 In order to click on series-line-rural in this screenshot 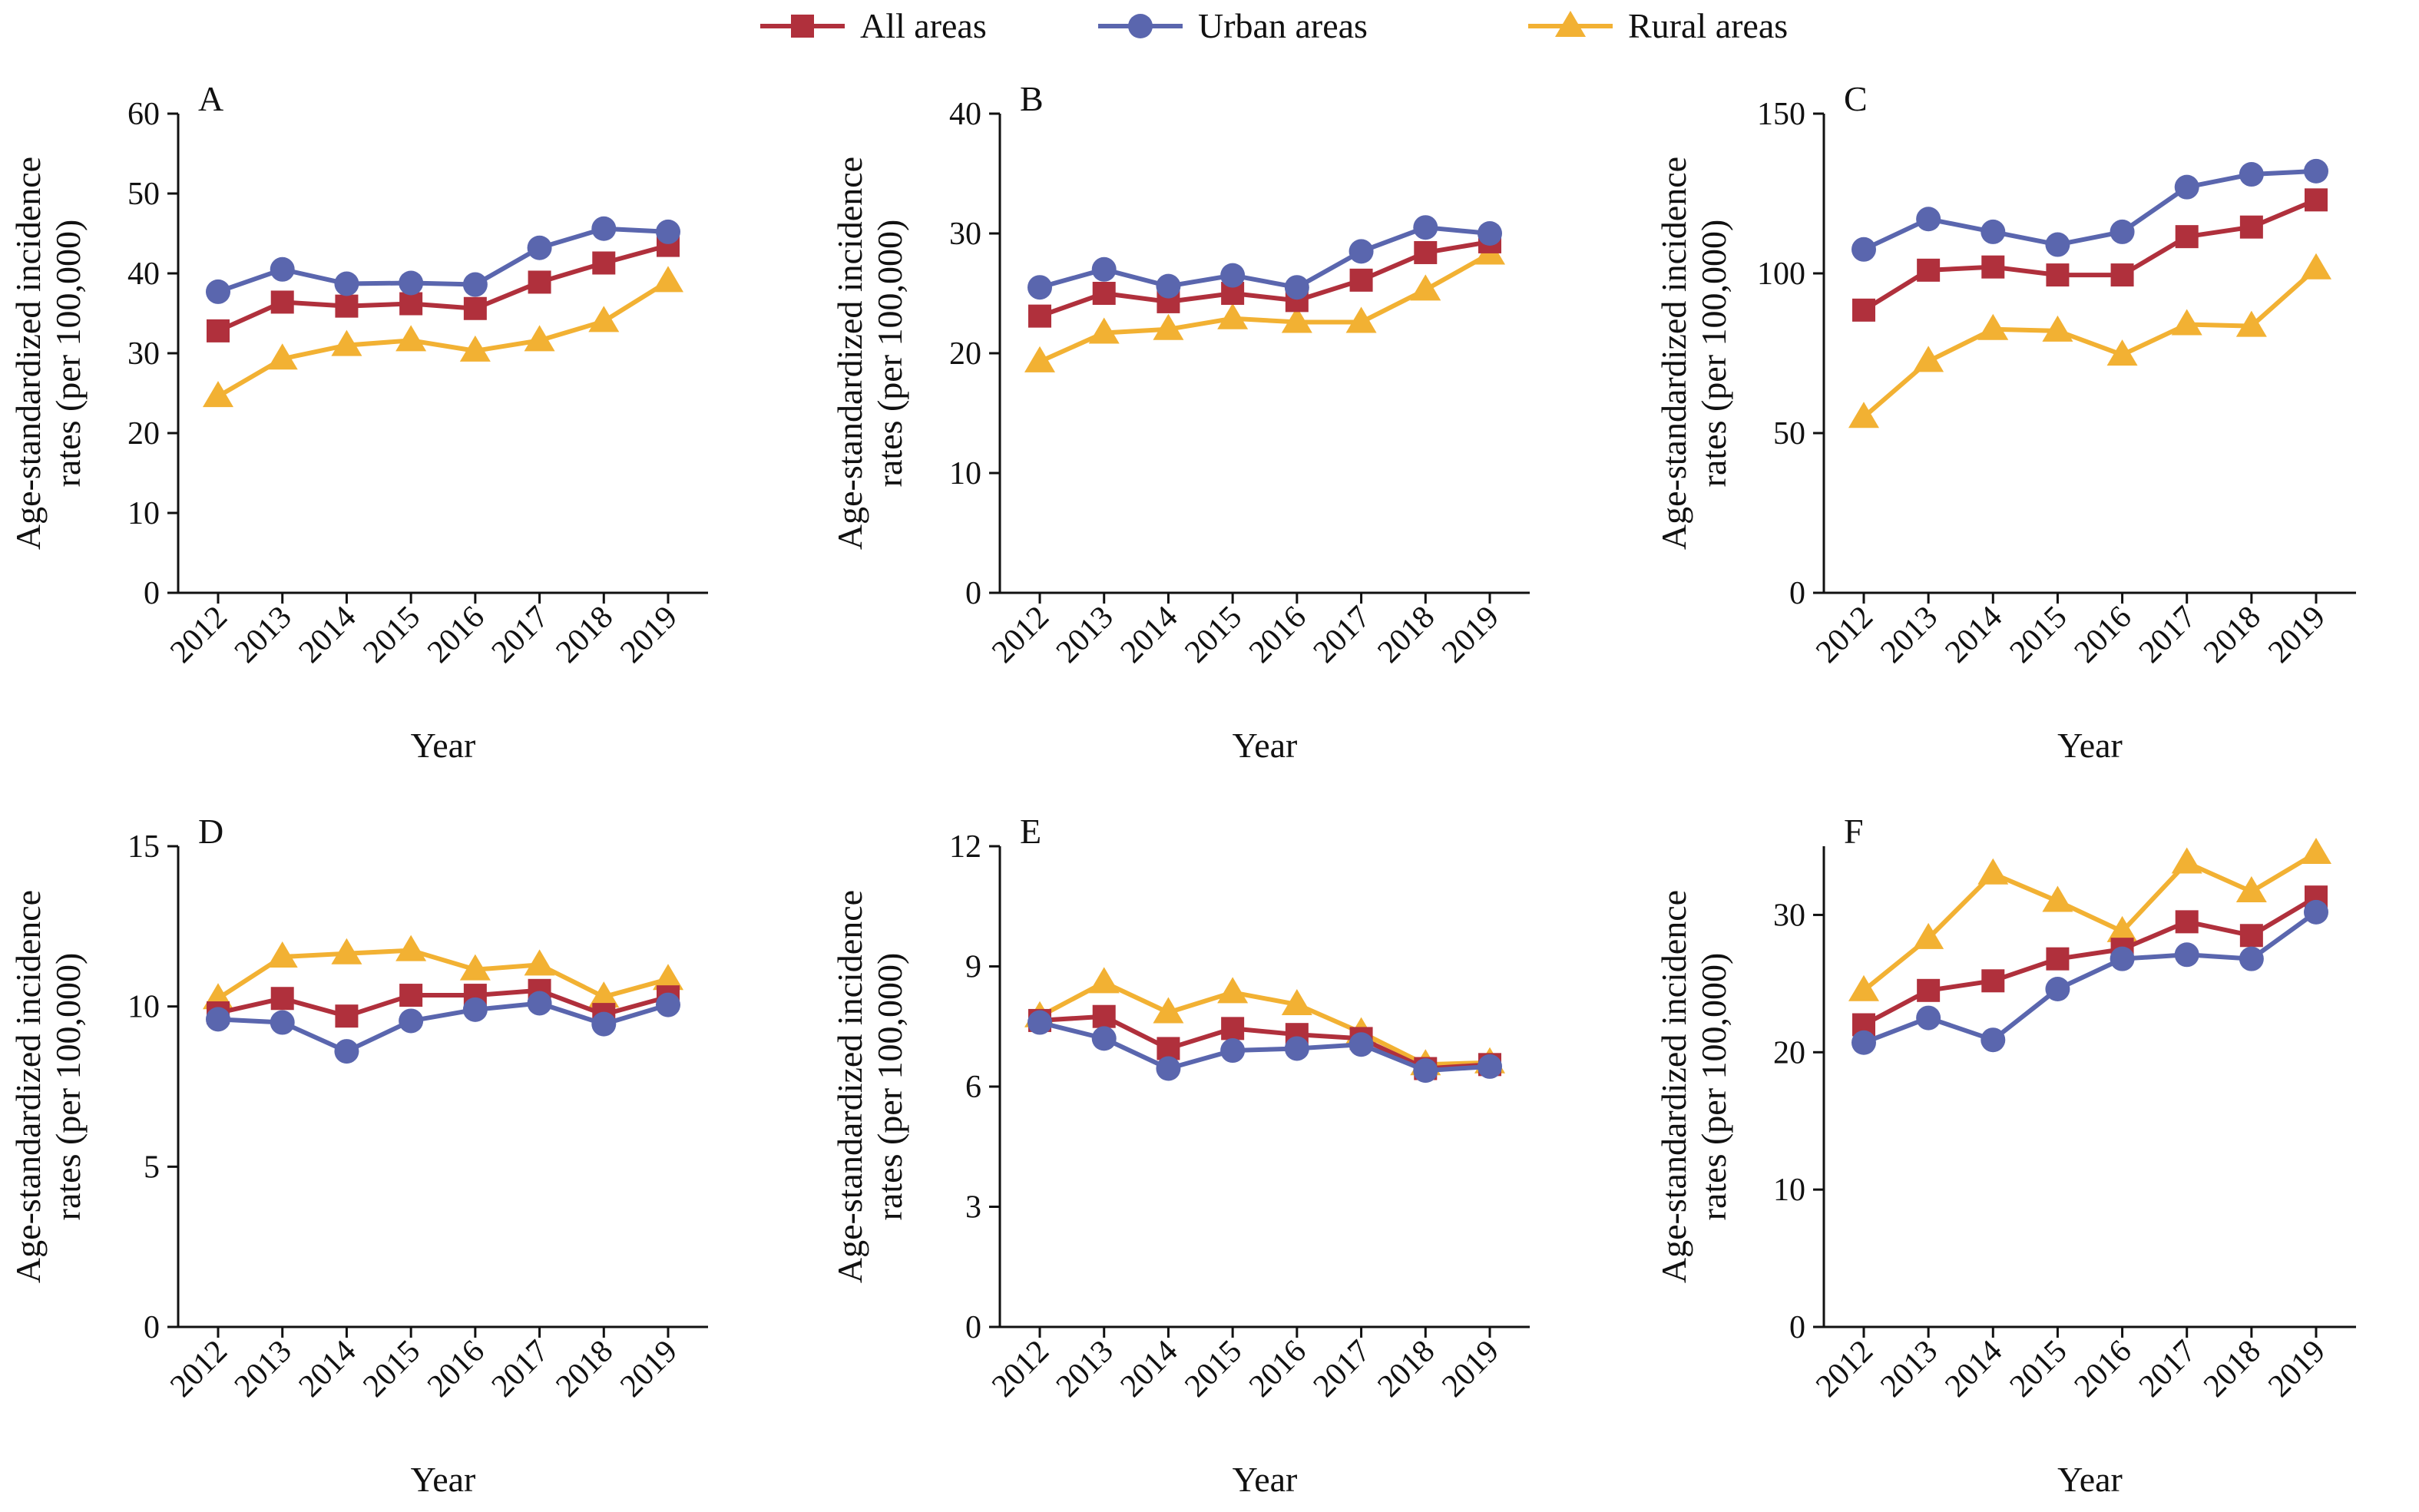, I will do `click(2090, 342)`.